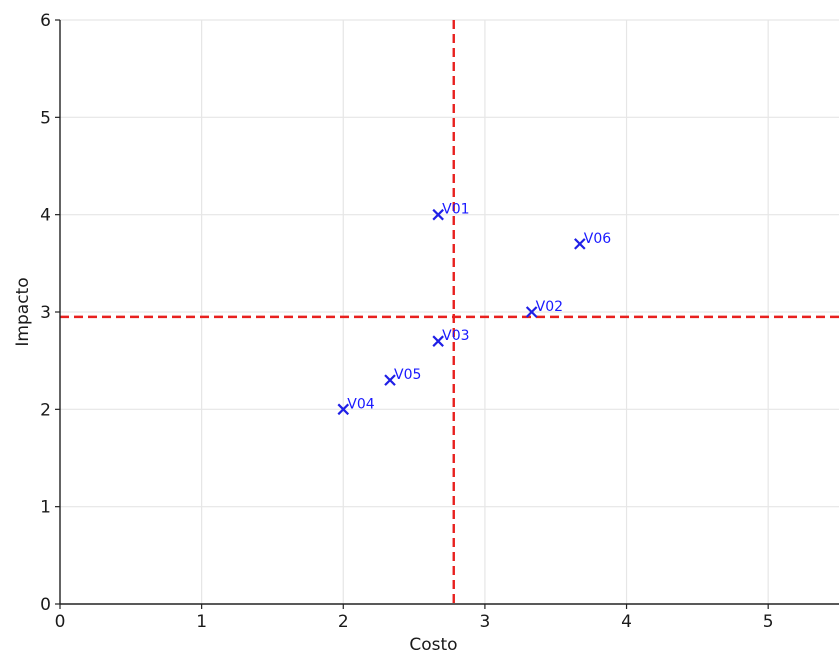  I want to click on x-tick-label: 4, so click(626, 622).